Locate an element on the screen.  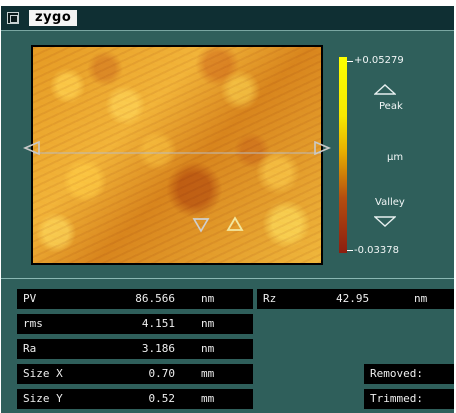
title-bar: zygo is located at coordinates (227, 18).